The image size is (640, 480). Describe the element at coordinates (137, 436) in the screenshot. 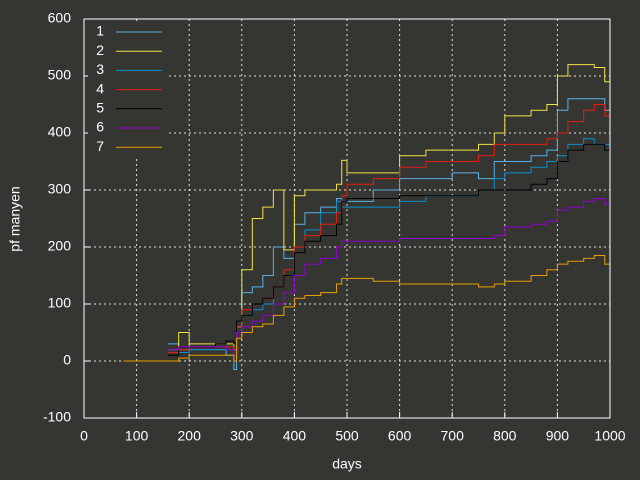

I see `x-tick-label: 100` at that location.